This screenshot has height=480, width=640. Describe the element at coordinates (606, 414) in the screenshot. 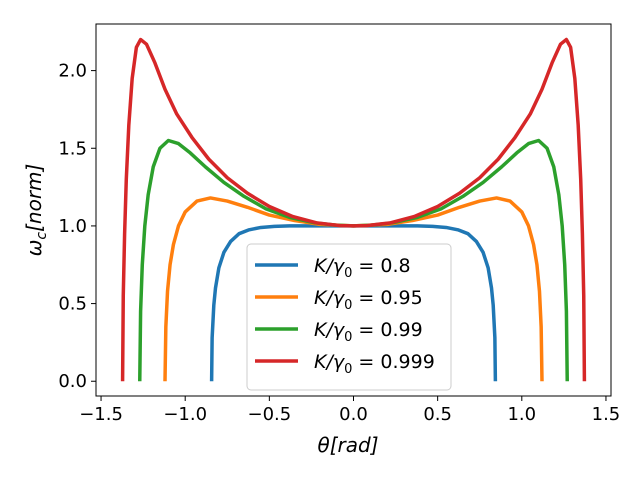

I see `x-tick-label: 1.5` at that location.